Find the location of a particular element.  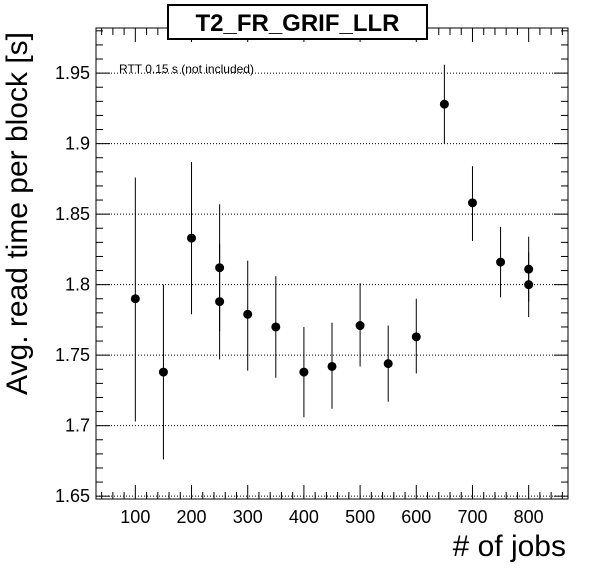

annotation-rtt: RTT 0.15 s (not included) is located at coordinates (186, 69).